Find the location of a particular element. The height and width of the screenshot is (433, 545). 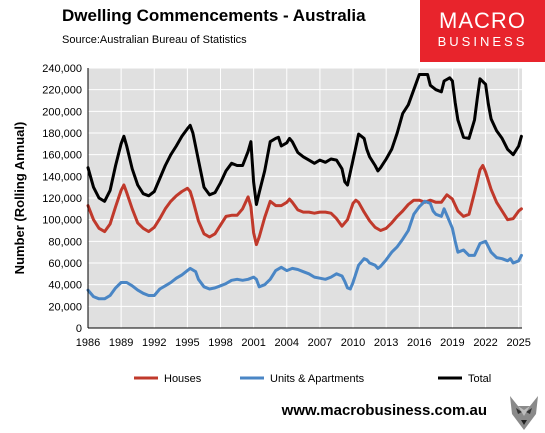

chart-title: Dwelling Commencements - Australia is located at coordinates (214, 15).